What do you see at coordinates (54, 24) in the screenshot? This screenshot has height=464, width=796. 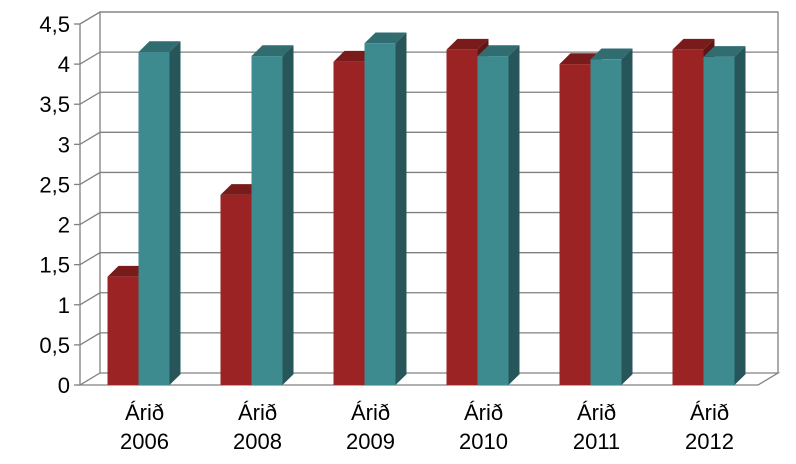 I see `y-tick-label: 4,5` at bounding box center [54, 24].